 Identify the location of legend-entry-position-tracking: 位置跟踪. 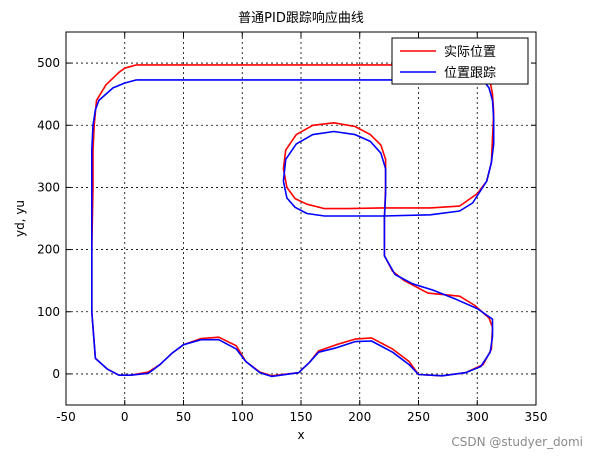
(470, 73).